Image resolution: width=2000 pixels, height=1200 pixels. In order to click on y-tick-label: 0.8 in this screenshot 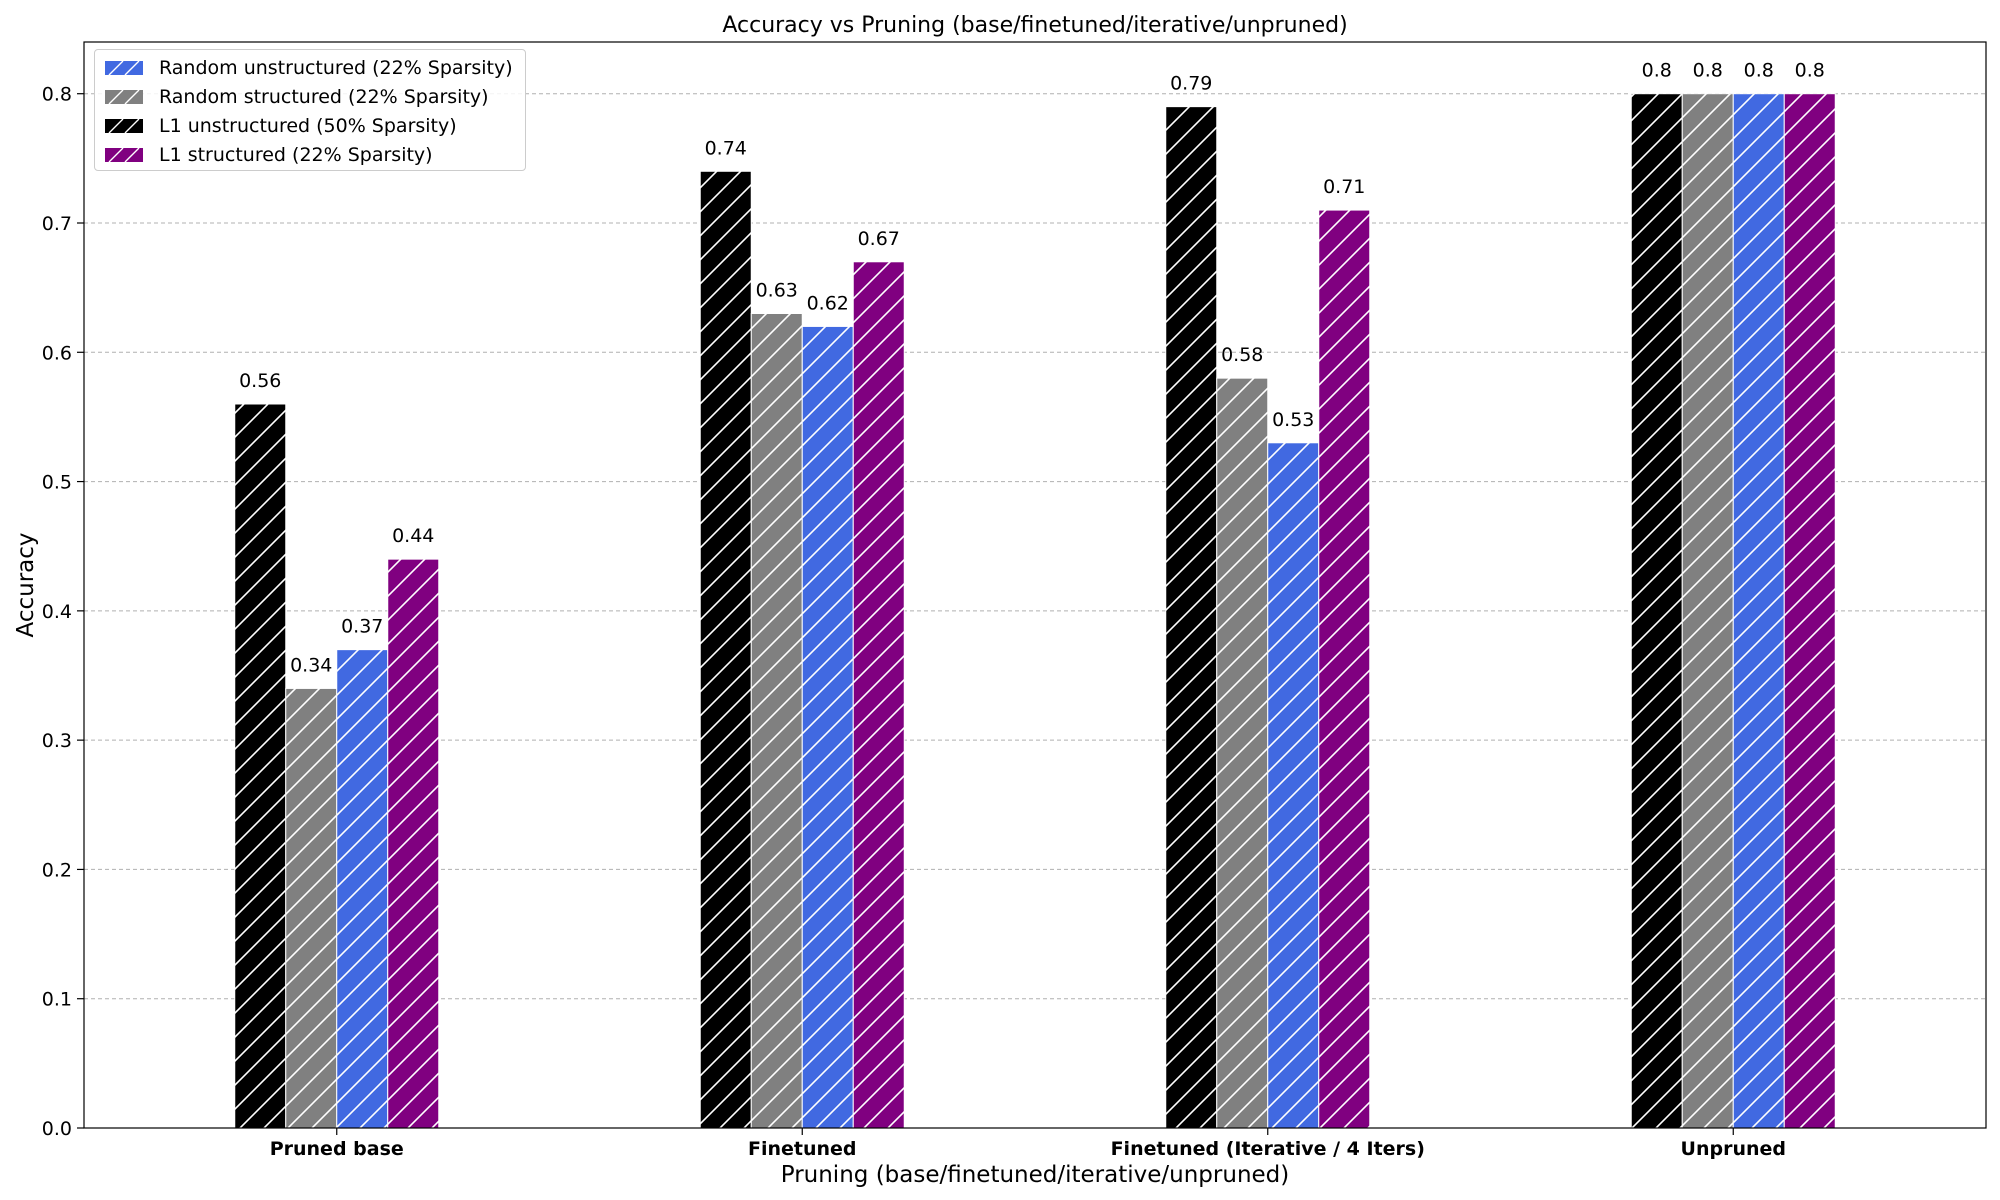, I will do `click(57, 95)`.